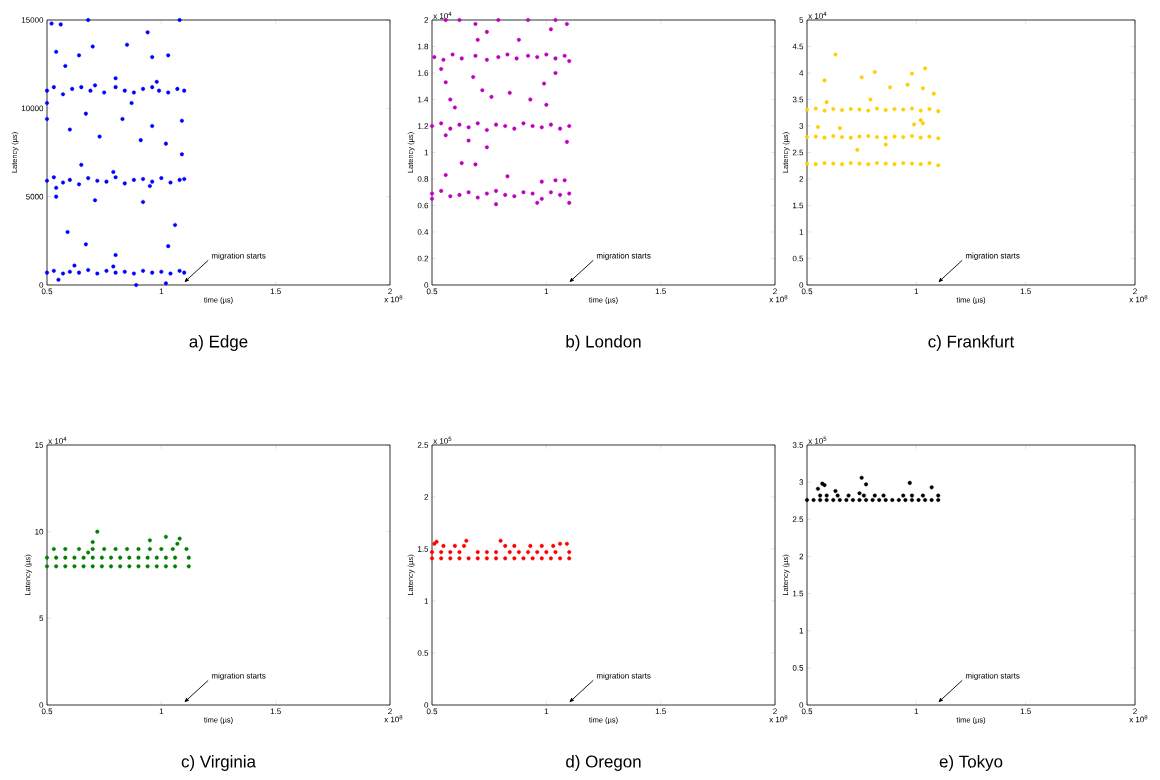 The height and width of the screenshot is (780, 1160). Describe the element at coordinates (218, 763) in the screenshot. I see `text: c) Virginia` at that location.